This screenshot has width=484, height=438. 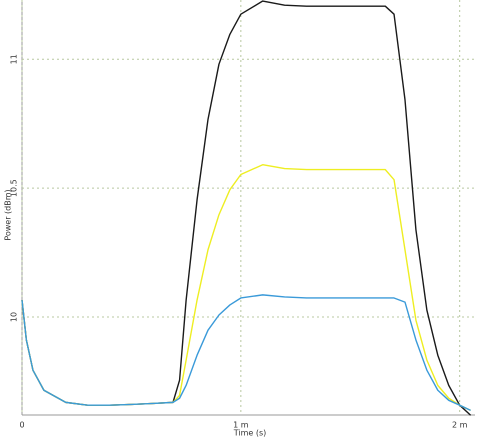 I want to click on y-axis-label: Power (dBm), so click(x=8, y=214).